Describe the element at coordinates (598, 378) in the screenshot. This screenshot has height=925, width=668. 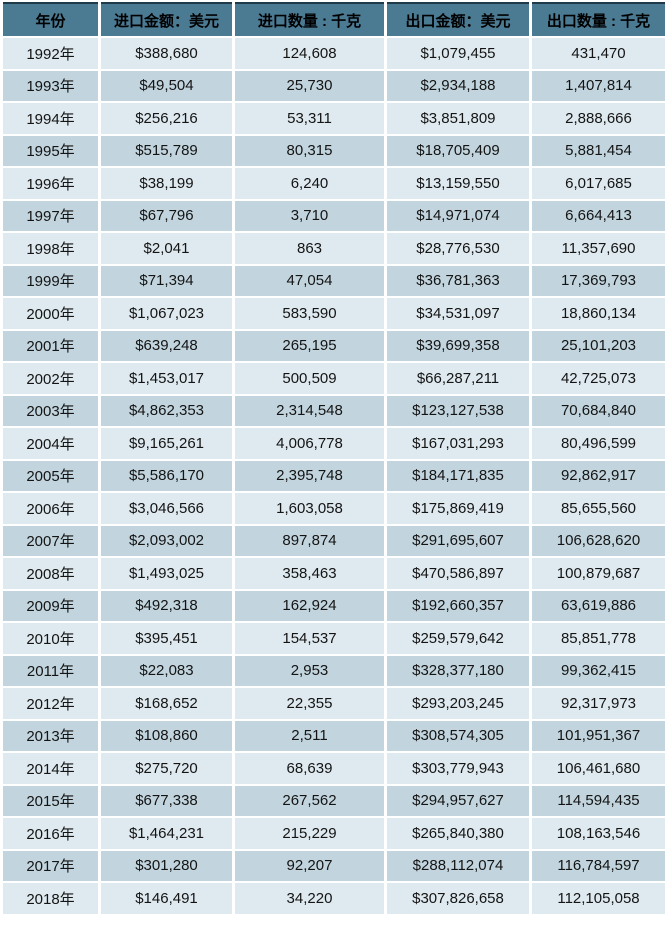
I see `cell-export-quantity: 42,725,073` at that location.